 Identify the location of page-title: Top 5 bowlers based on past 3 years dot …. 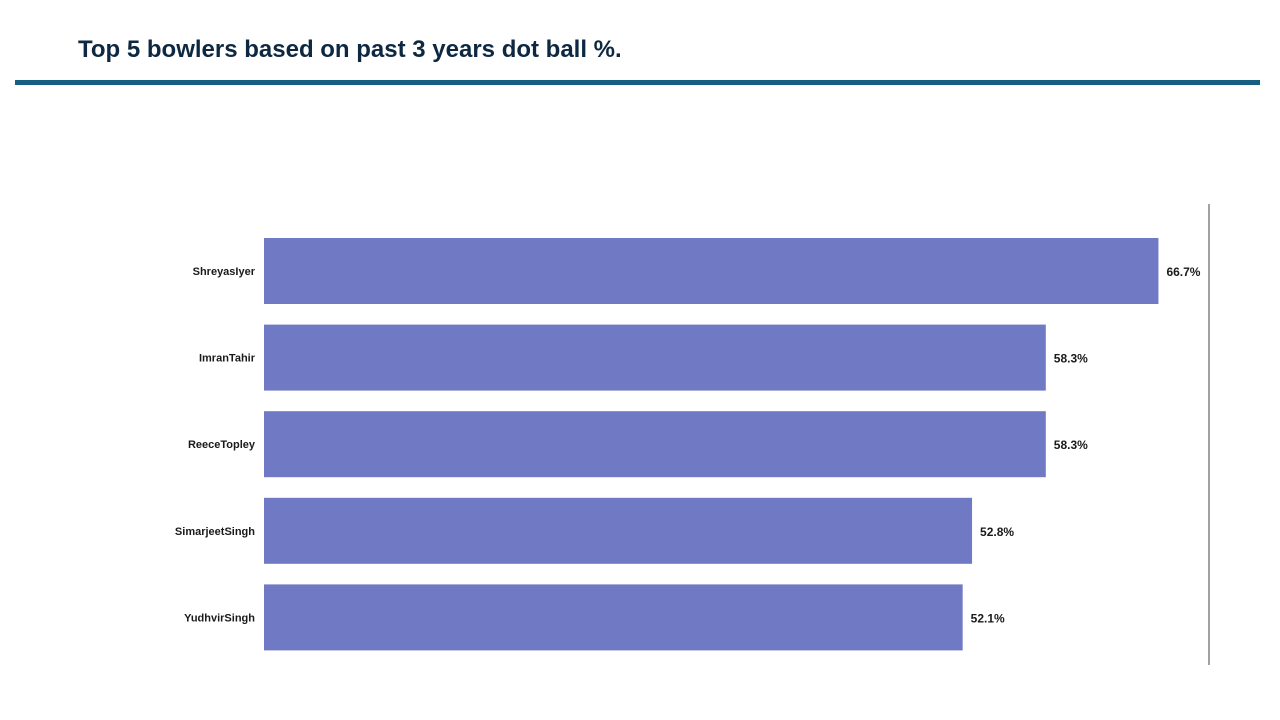
(350, 49).